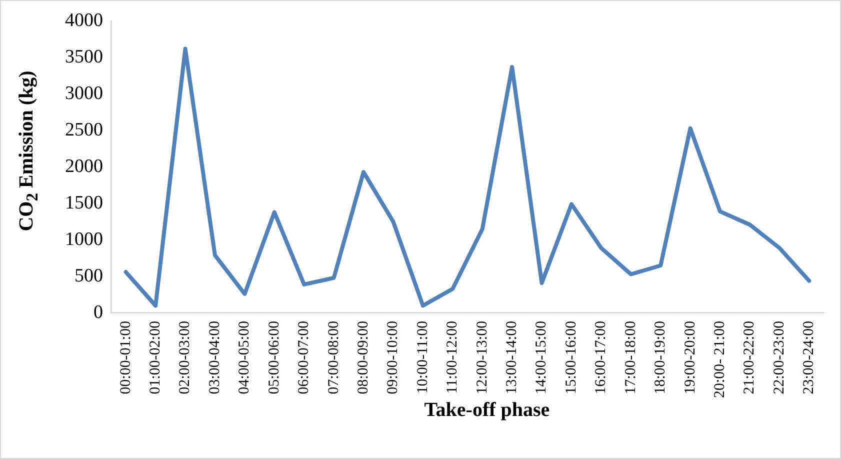 Image resolution: width=841 pixels, height=459 pixels. Describe the element at coordinates (84, 166) in the screenshot. I see `y-tick-label: 2000` at that location.